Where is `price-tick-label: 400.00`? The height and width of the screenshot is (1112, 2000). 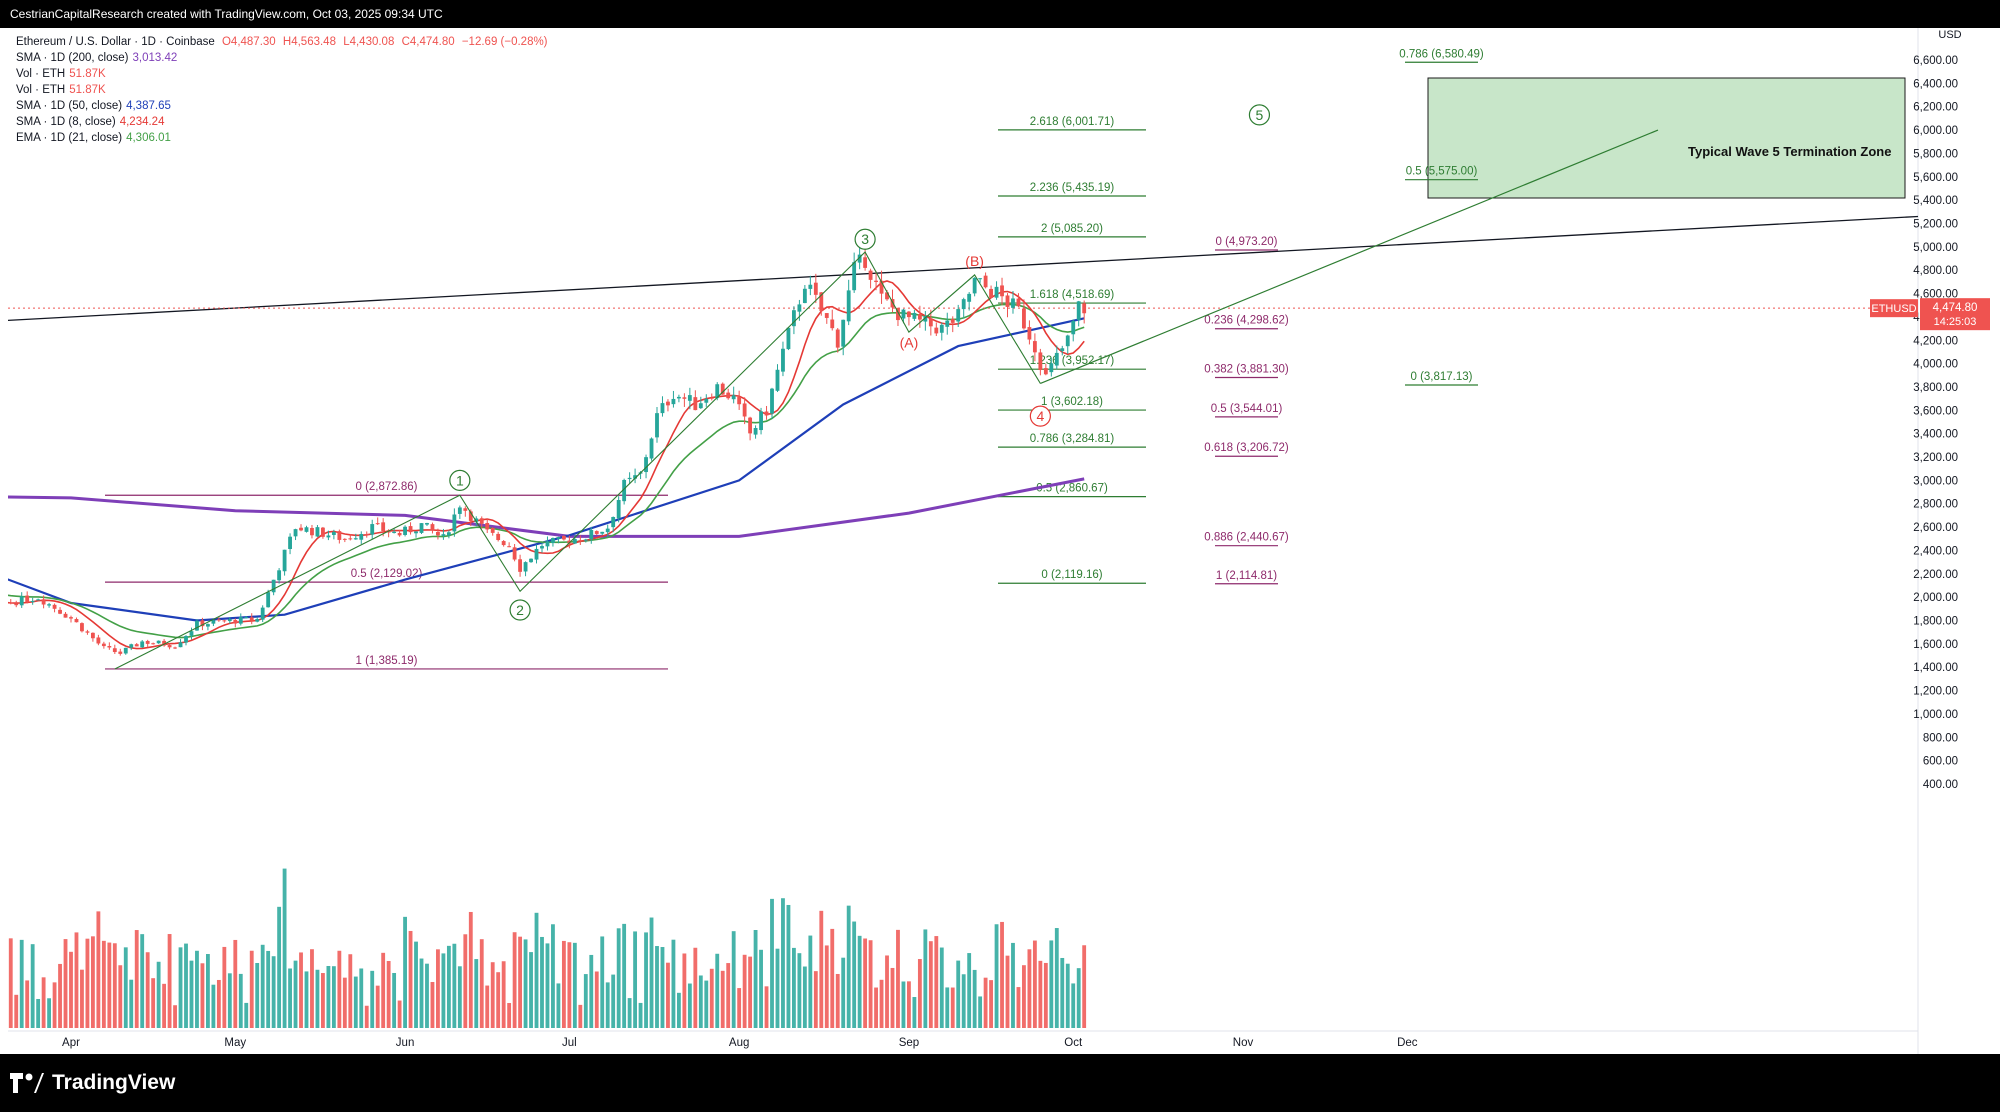 price-tick-label: 400.00 is located at coordinates (1940, 785).